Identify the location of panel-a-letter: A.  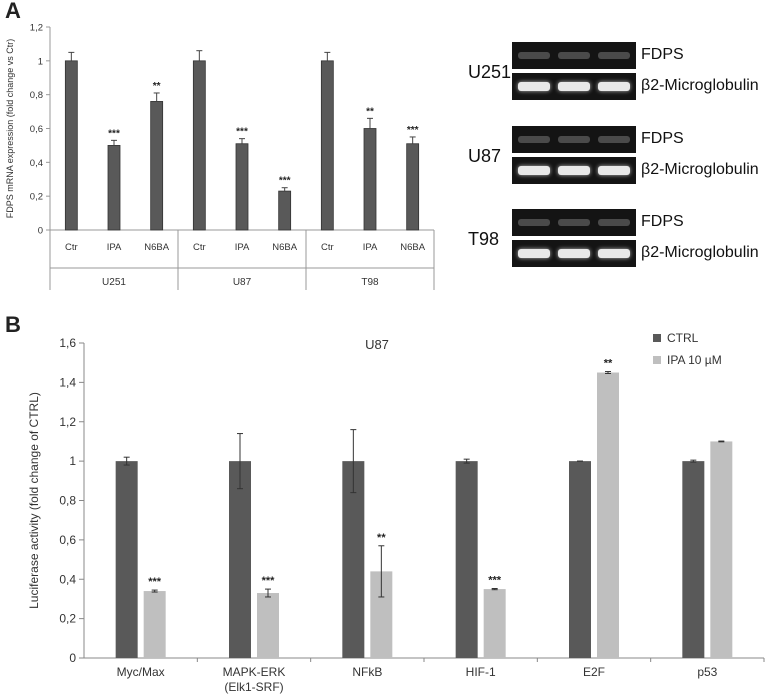
(13, 11).